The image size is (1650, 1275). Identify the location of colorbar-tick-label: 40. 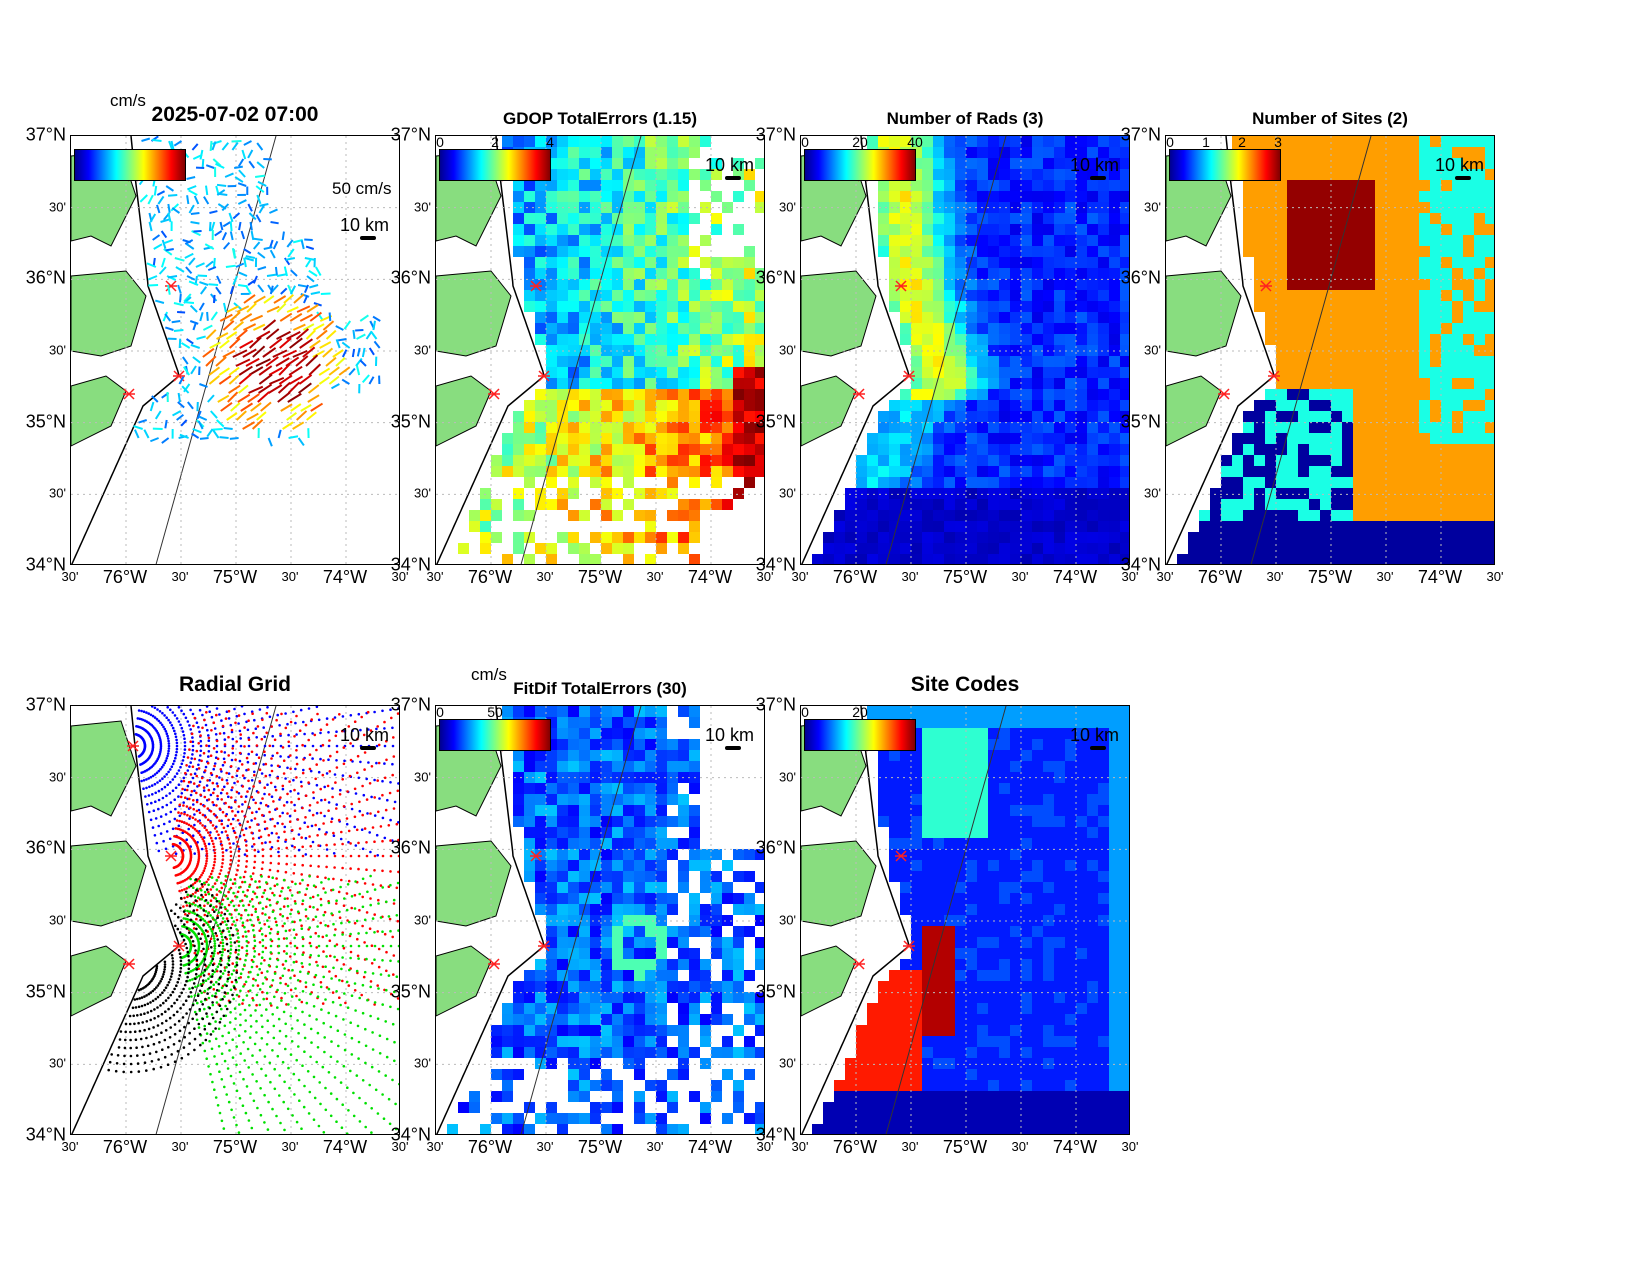
(915, 142).